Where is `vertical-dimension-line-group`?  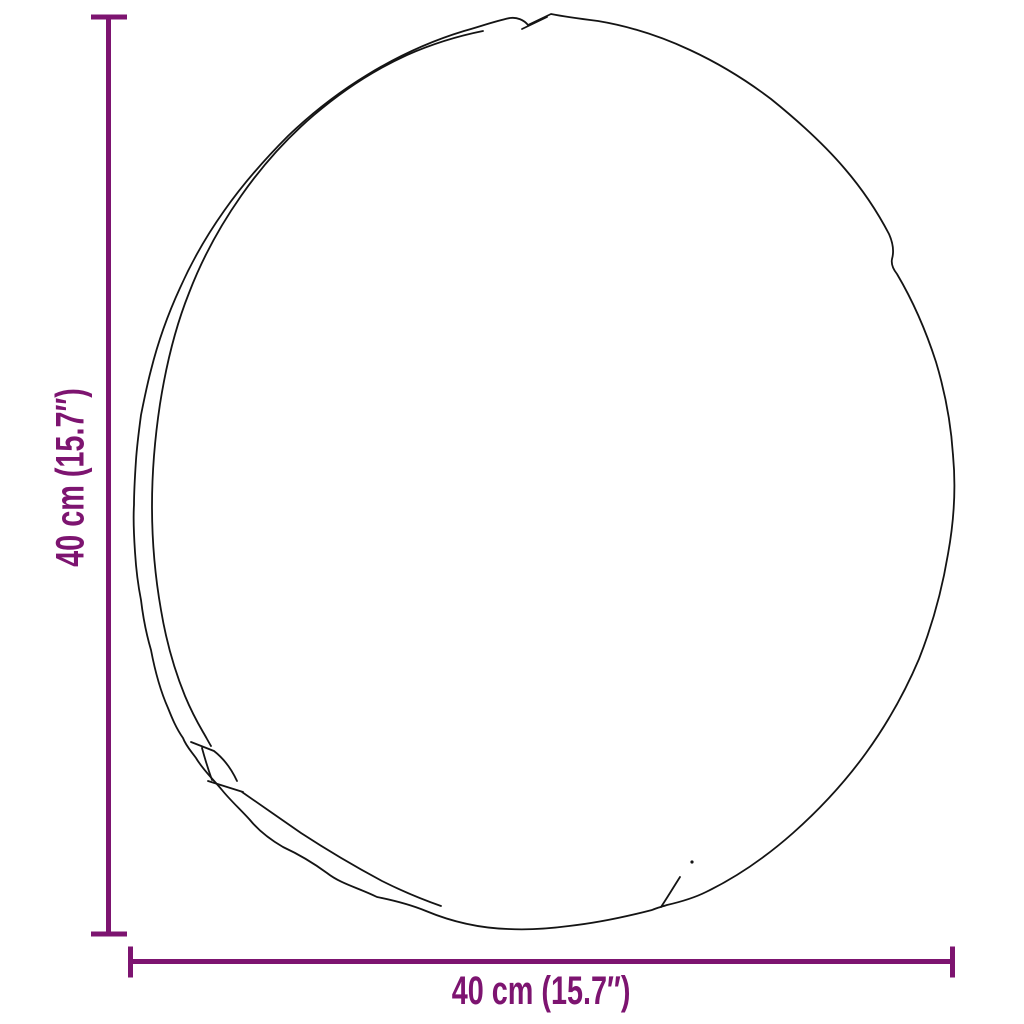
vertical-dimension-line-group is located at coordinates (109, 475).